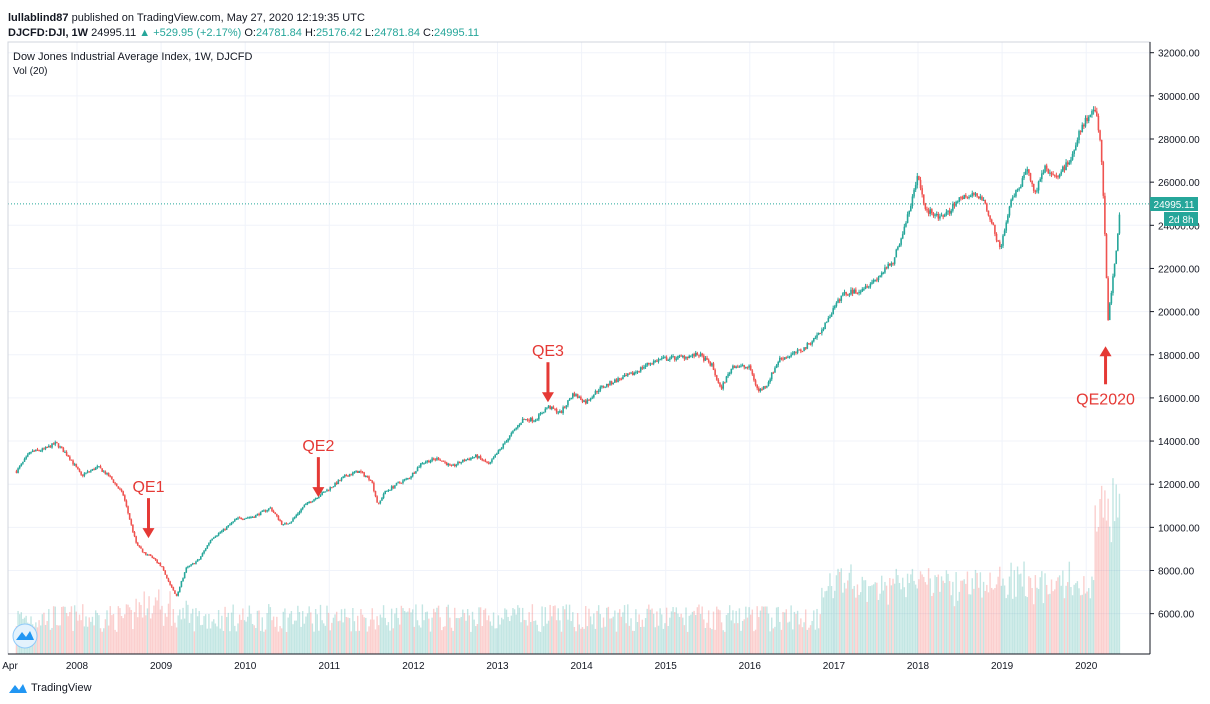 This screenshot has width=1210, height=704. I want to click on footer-brand: TradingView, so click(50, 688).